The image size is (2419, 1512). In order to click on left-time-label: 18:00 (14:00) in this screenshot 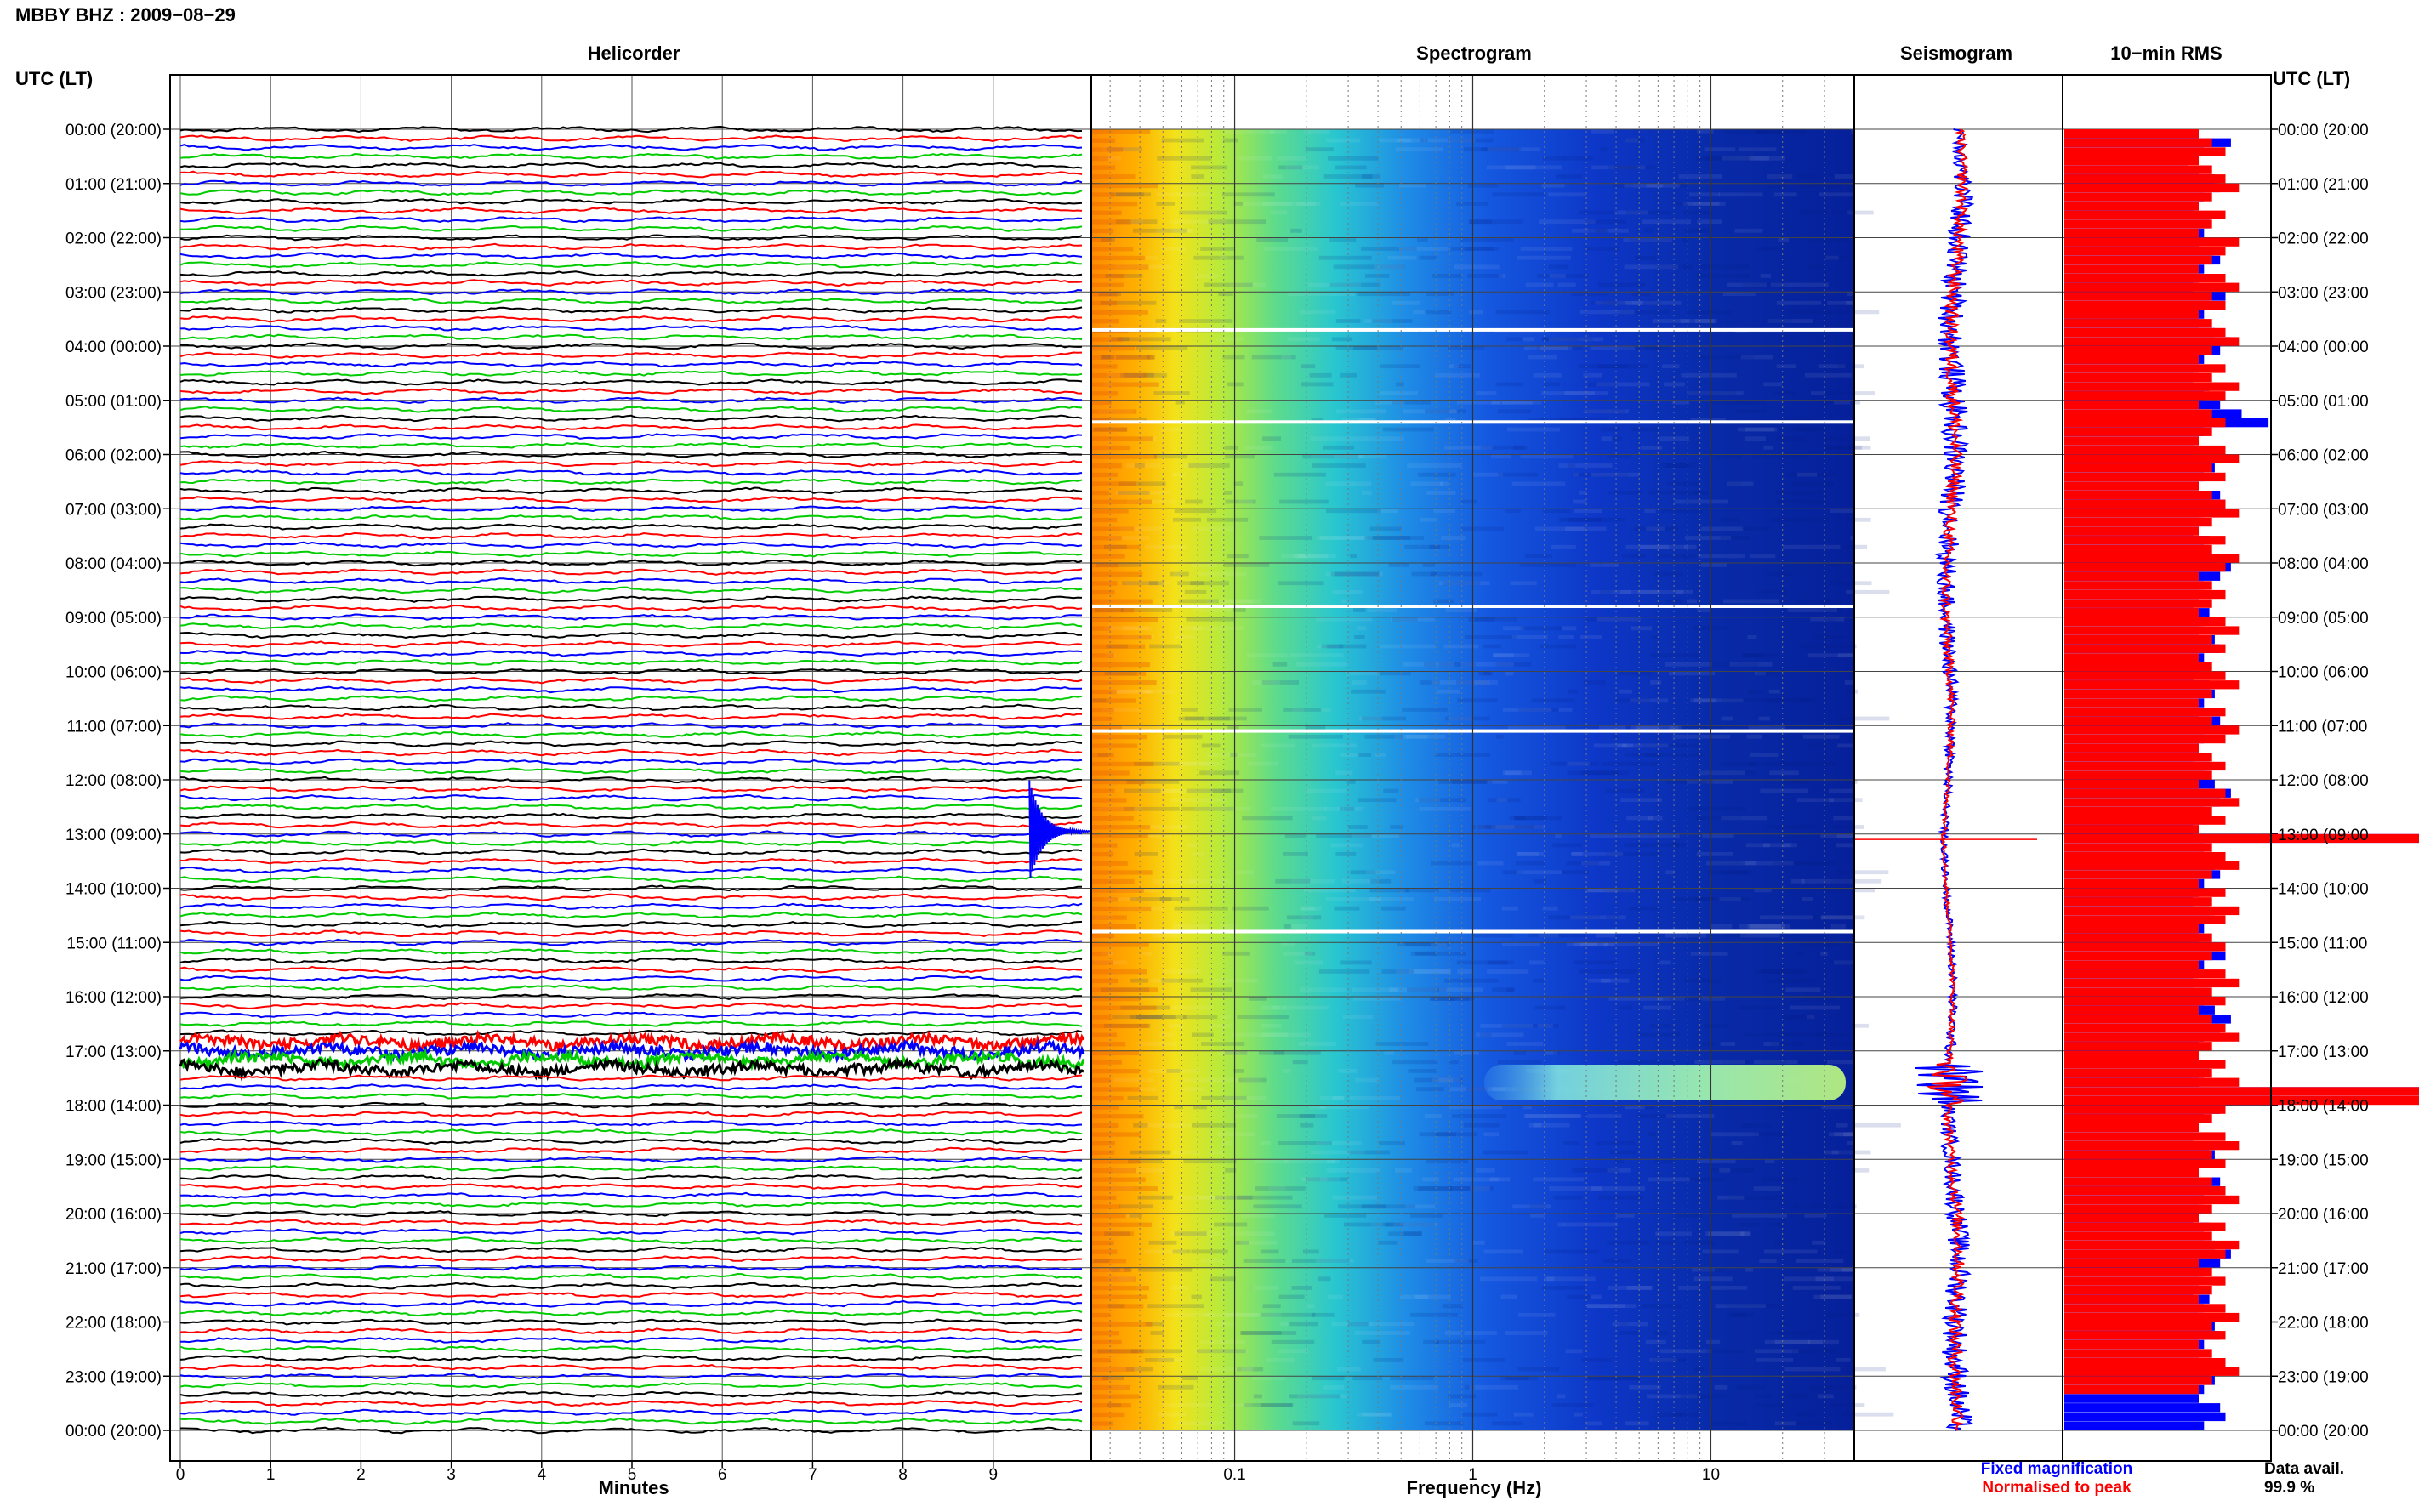, I will do `click(113, 1107)`.